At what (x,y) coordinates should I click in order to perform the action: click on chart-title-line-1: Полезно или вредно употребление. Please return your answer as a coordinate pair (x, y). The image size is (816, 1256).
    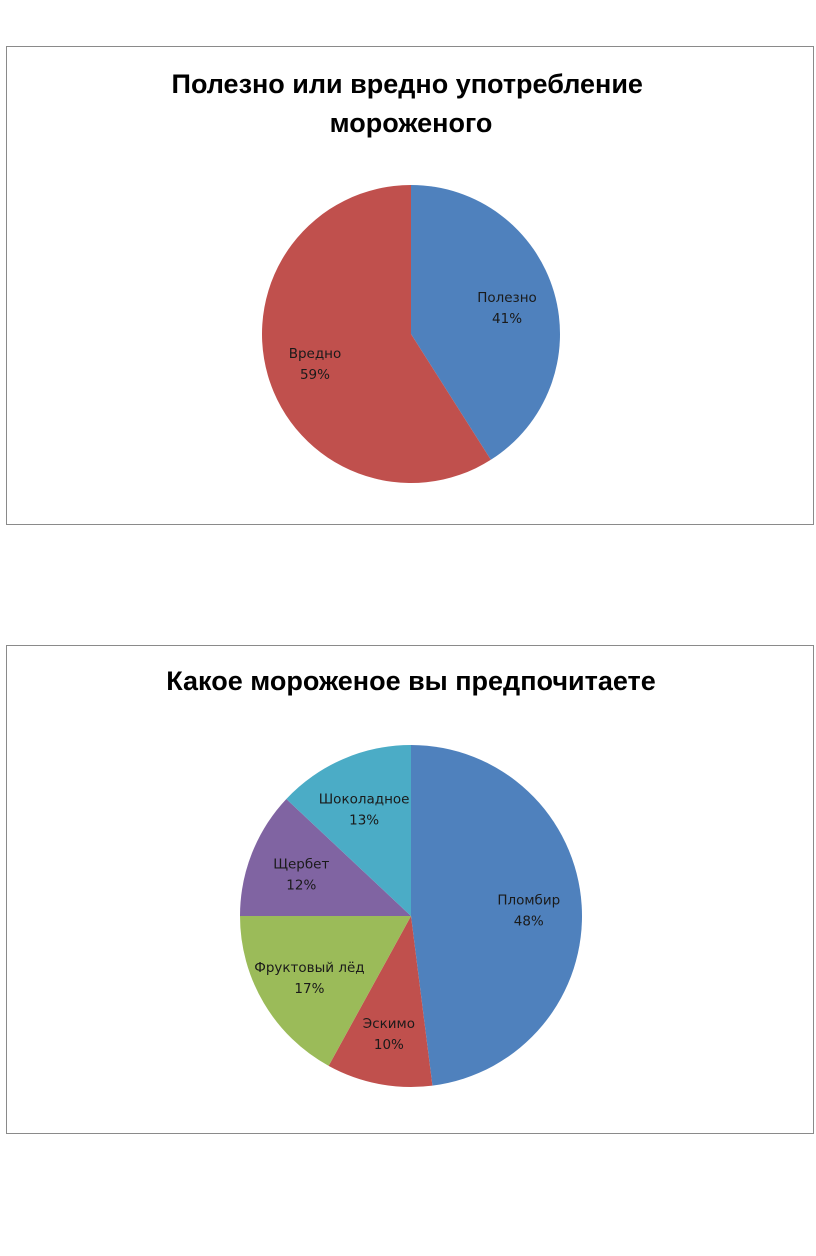
    Looking at the image, I should click on (407, 84).